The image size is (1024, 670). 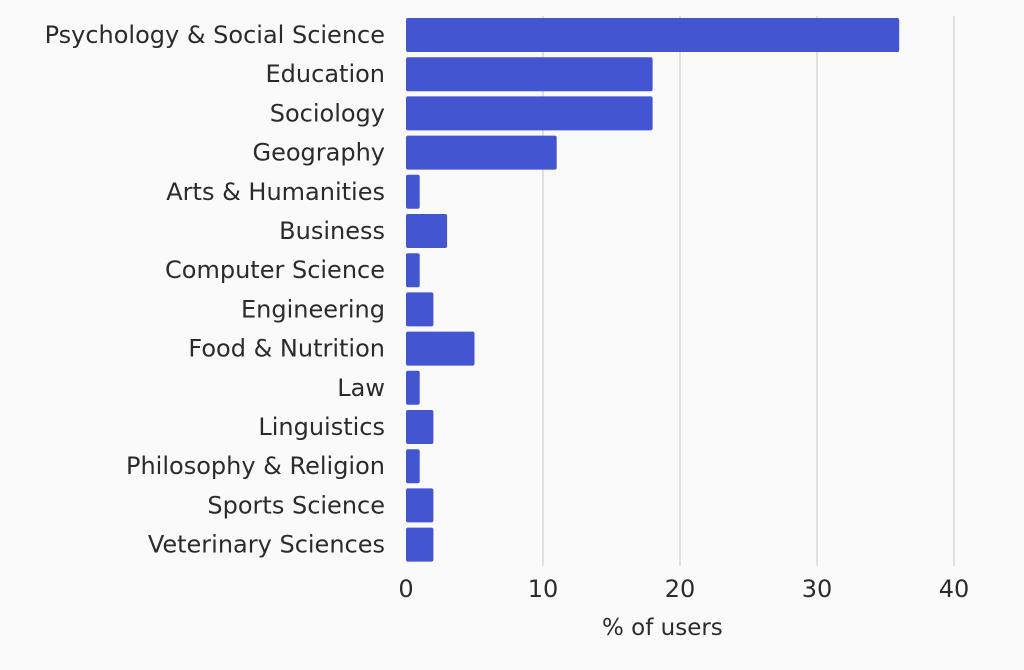 I want to click on category-label-philosophy-and-religion: Philosophy & Religion, so click(x=255, y=466).